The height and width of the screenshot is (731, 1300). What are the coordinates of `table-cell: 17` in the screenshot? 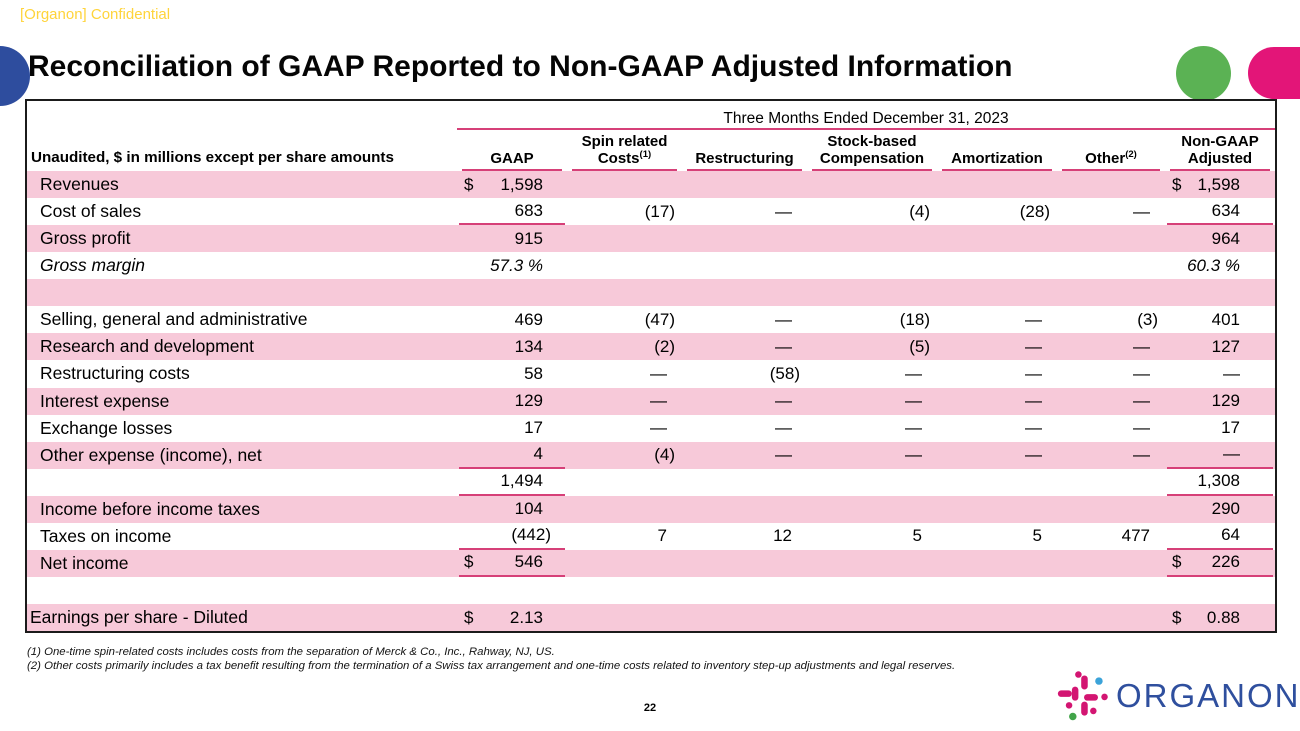 It's located at (1220, 428).